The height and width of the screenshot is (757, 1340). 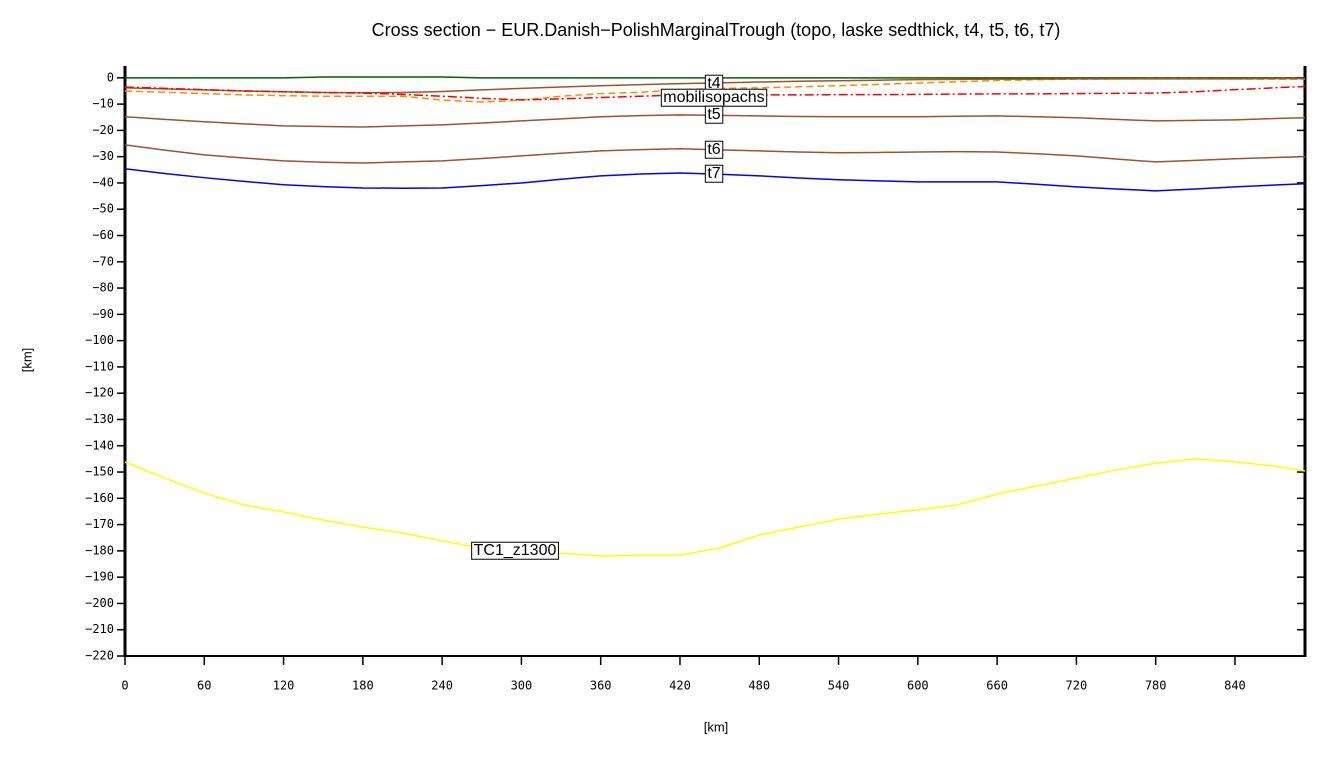 I want to click on y-tick-label: −10, so click(x=103, y=104).